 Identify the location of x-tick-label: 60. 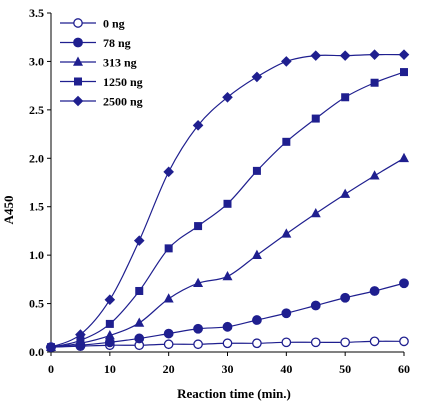
(404, 369).